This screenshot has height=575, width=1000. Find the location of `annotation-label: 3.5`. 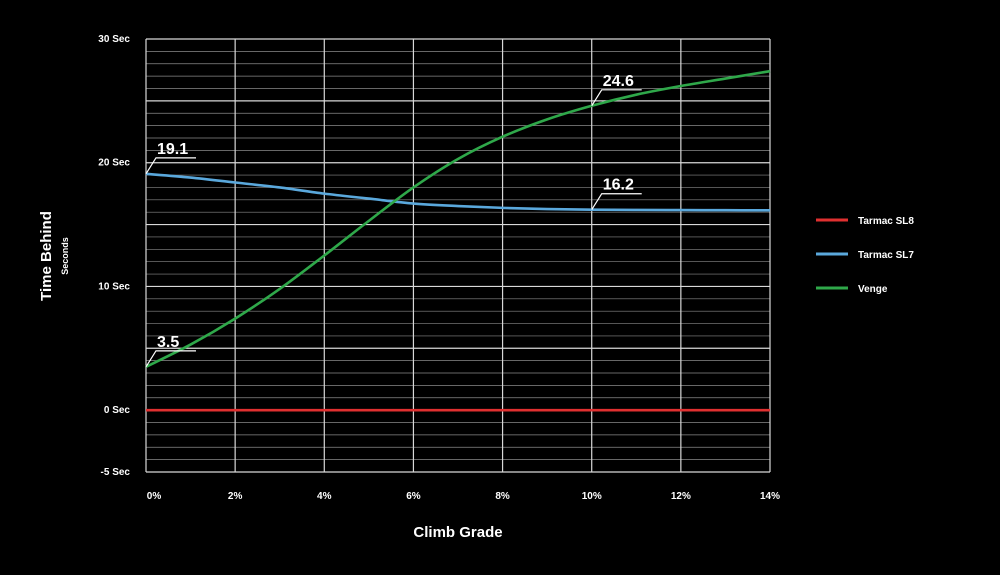

annotation-label: 3.5 is located at coordinates (168, 342).